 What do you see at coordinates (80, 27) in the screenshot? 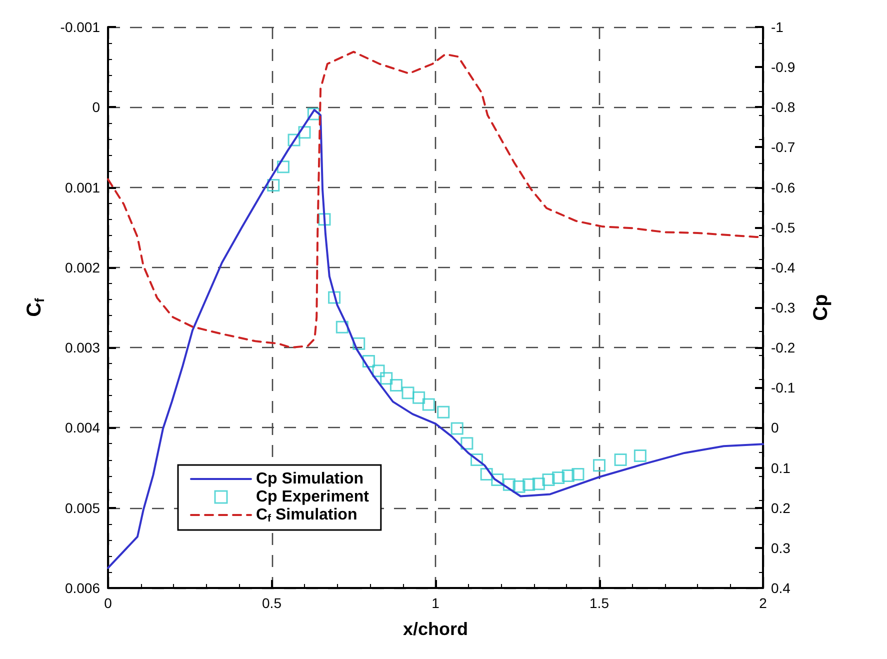
I see `y-tick-label: -0.001` at bounding box center [80, 27].